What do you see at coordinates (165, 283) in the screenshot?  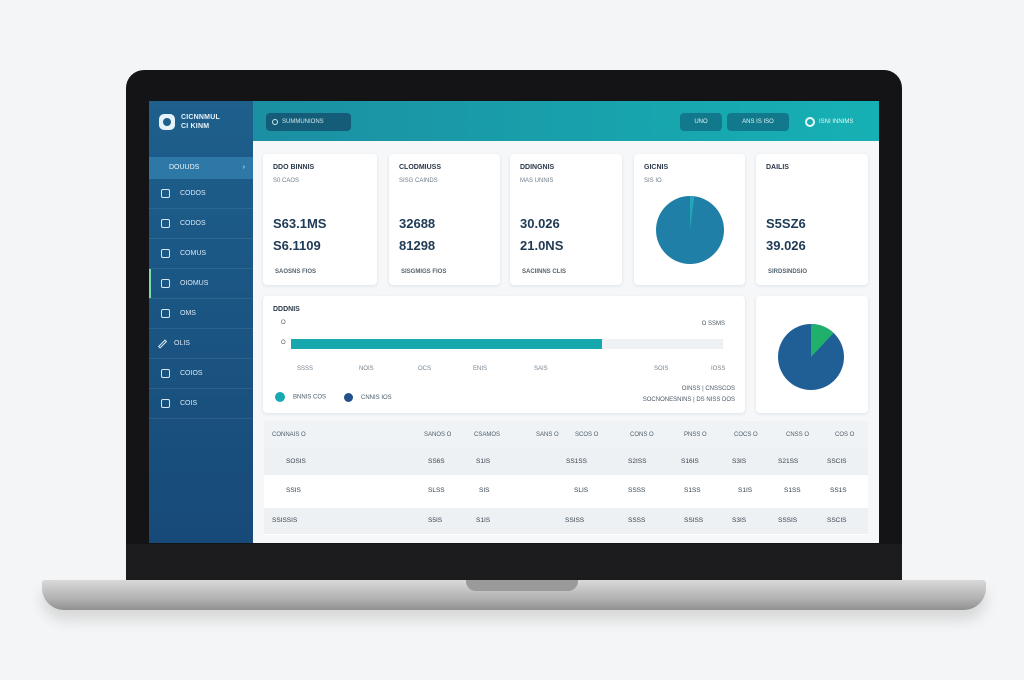 I see `list-icon` at bounding box center [165, 283].